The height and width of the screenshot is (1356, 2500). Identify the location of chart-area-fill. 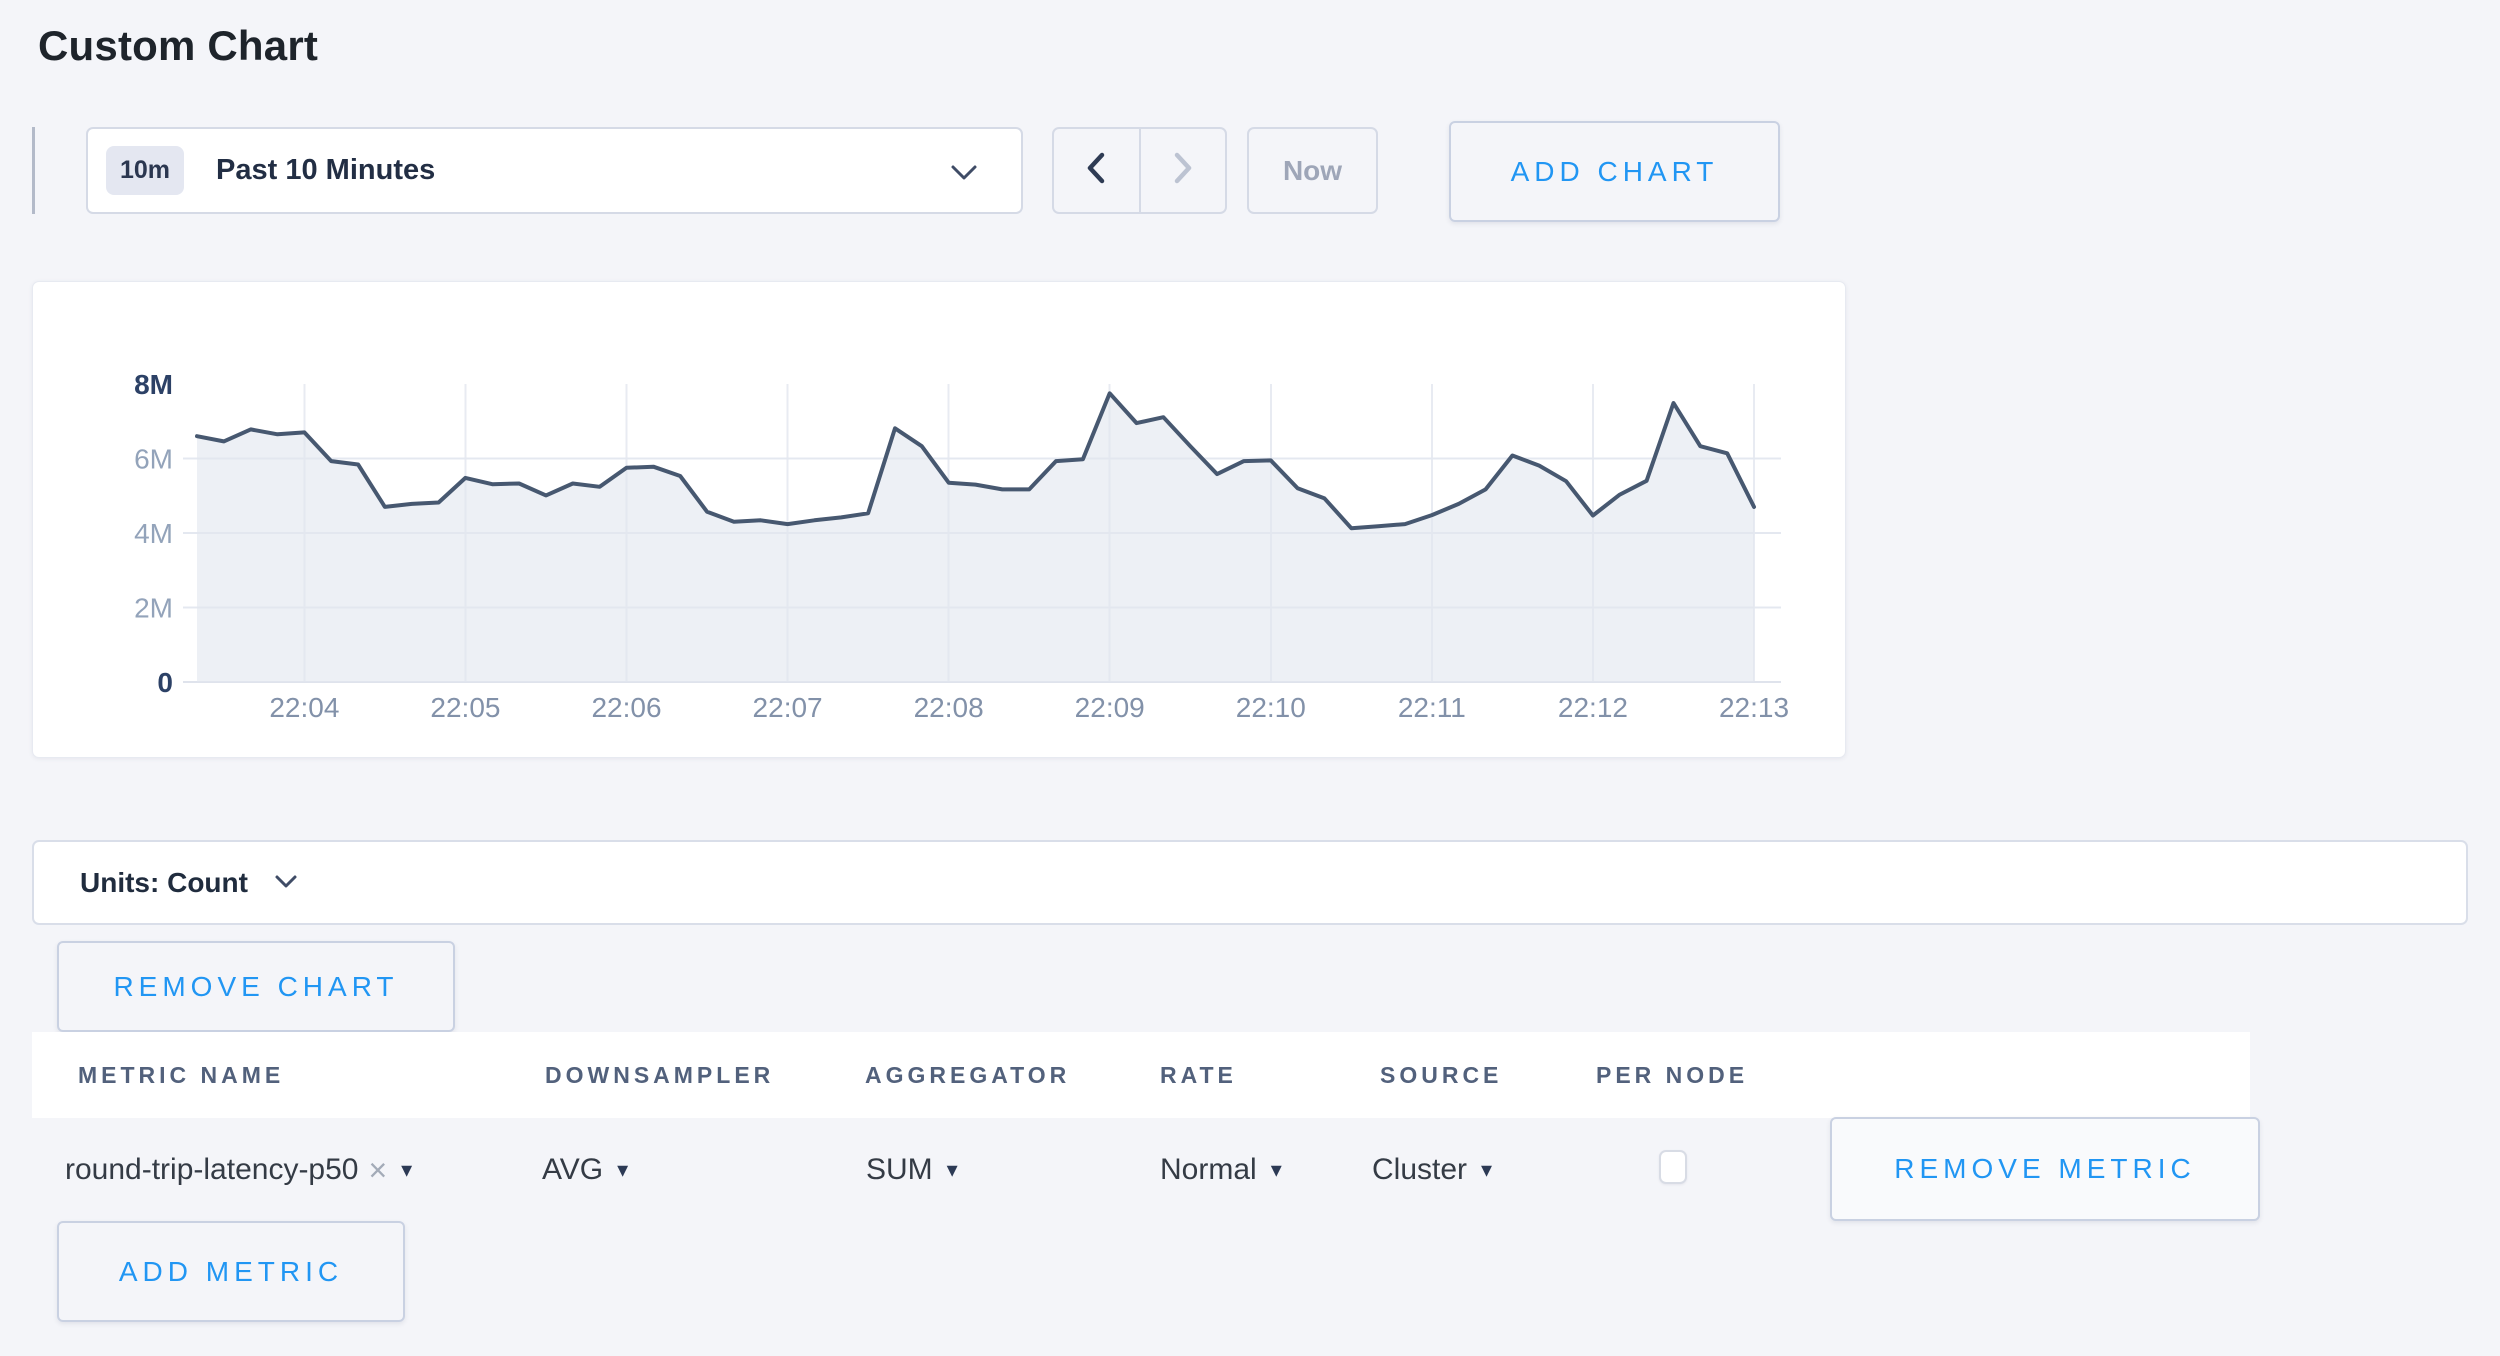
(975, 537).